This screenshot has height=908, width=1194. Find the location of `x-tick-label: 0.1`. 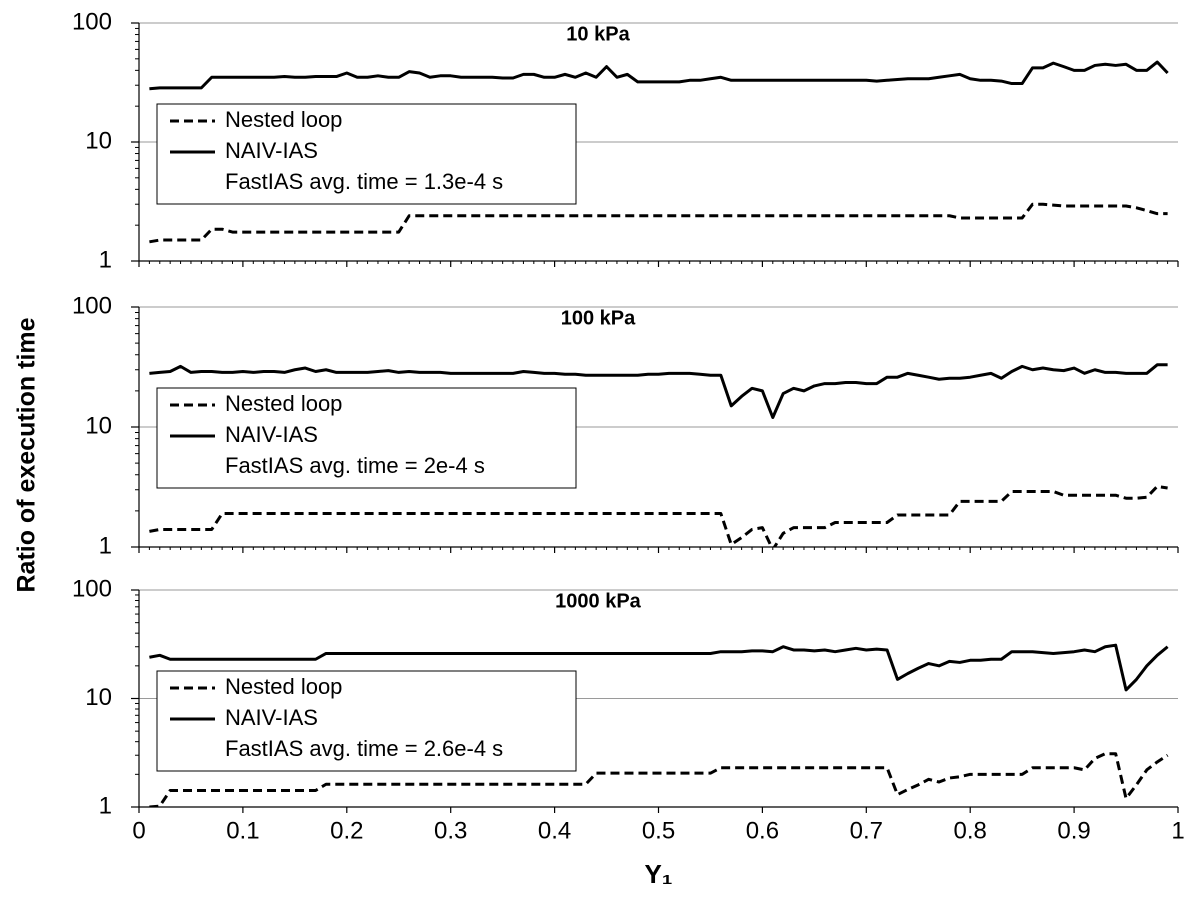

x-tick-label: 0.1 is located at coordinates (242, 830).